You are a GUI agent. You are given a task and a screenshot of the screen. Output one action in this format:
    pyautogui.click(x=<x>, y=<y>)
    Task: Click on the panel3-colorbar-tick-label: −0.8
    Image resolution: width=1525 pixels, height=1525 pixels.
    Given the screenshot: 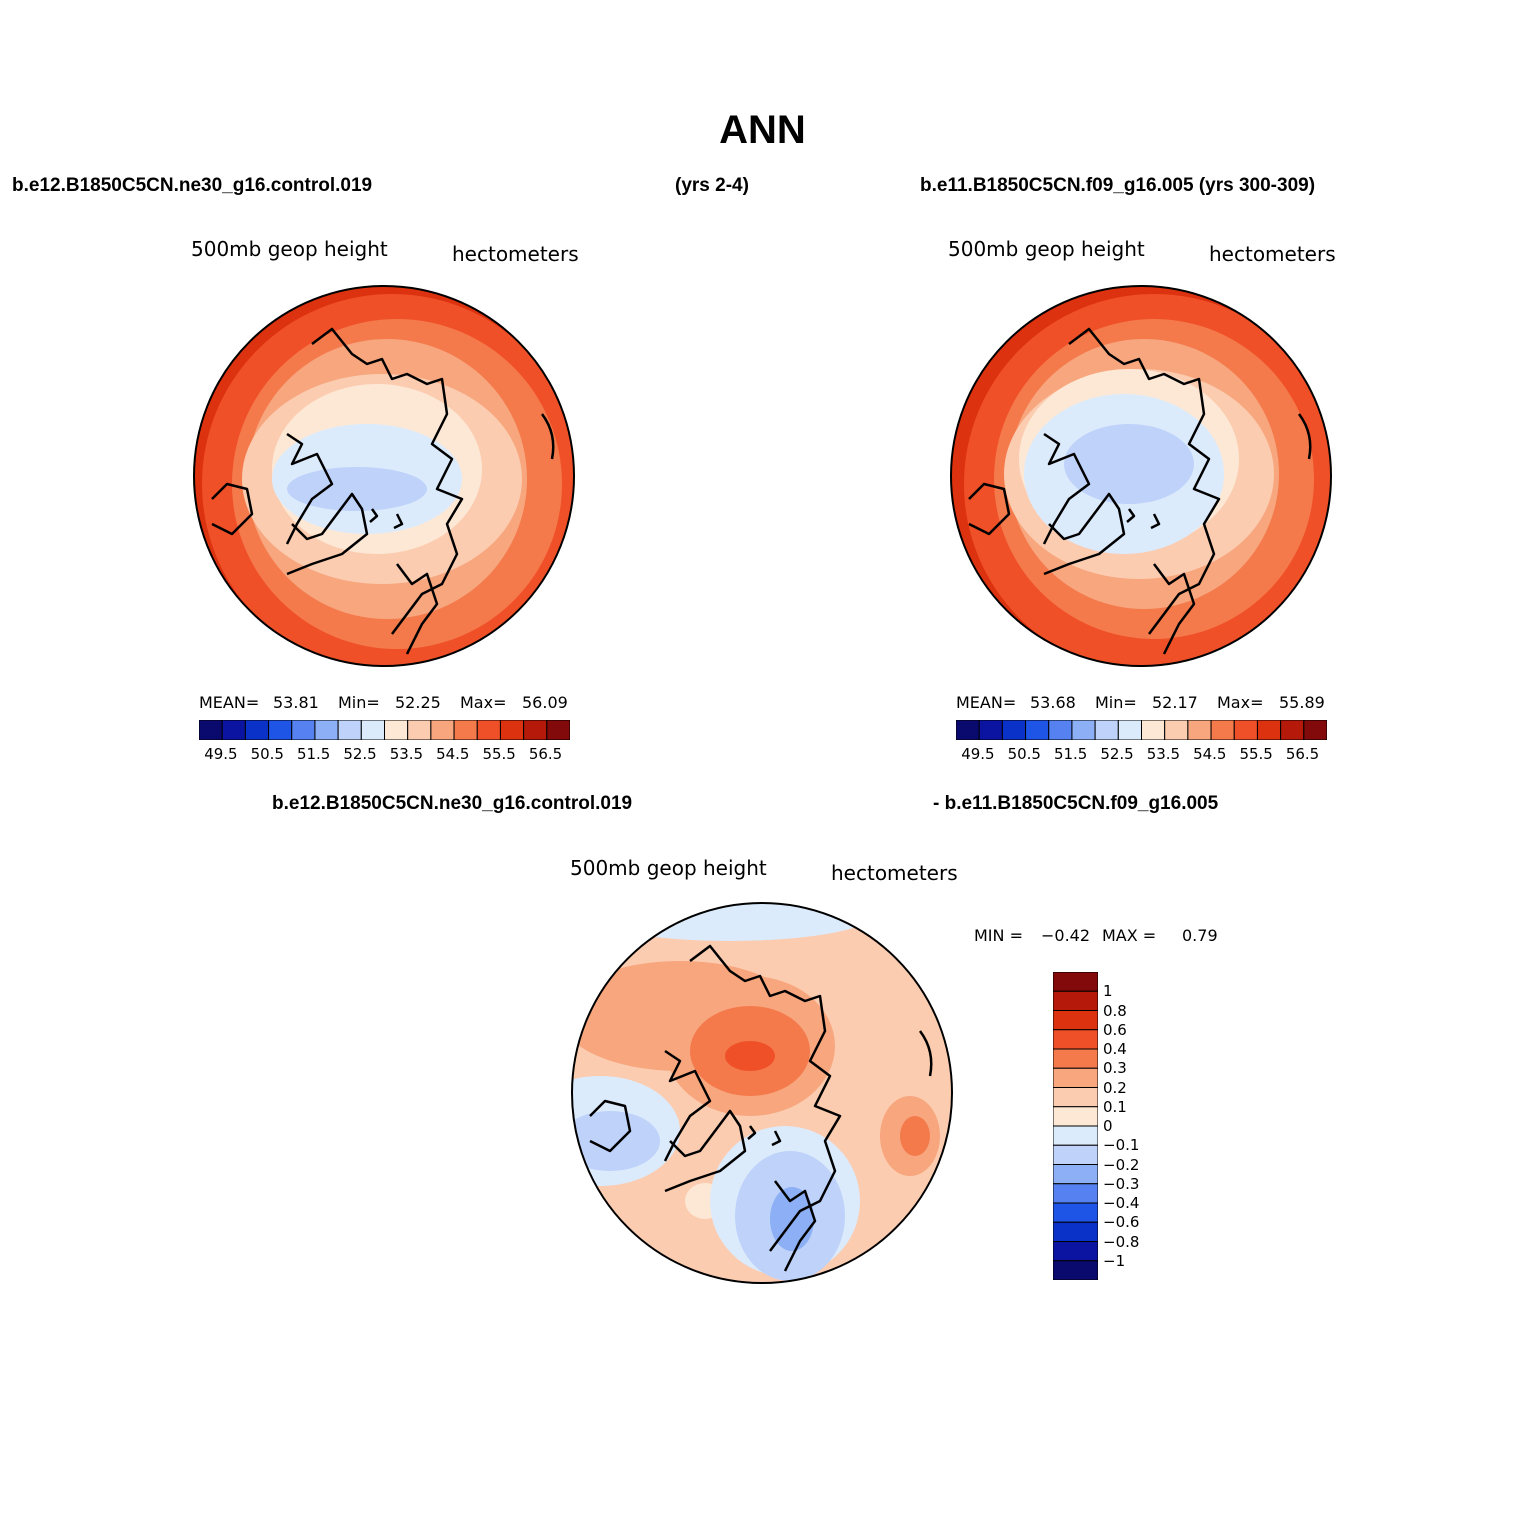 What is the action you would take?
    pyautogui.click(x=1121, y=1241)
    